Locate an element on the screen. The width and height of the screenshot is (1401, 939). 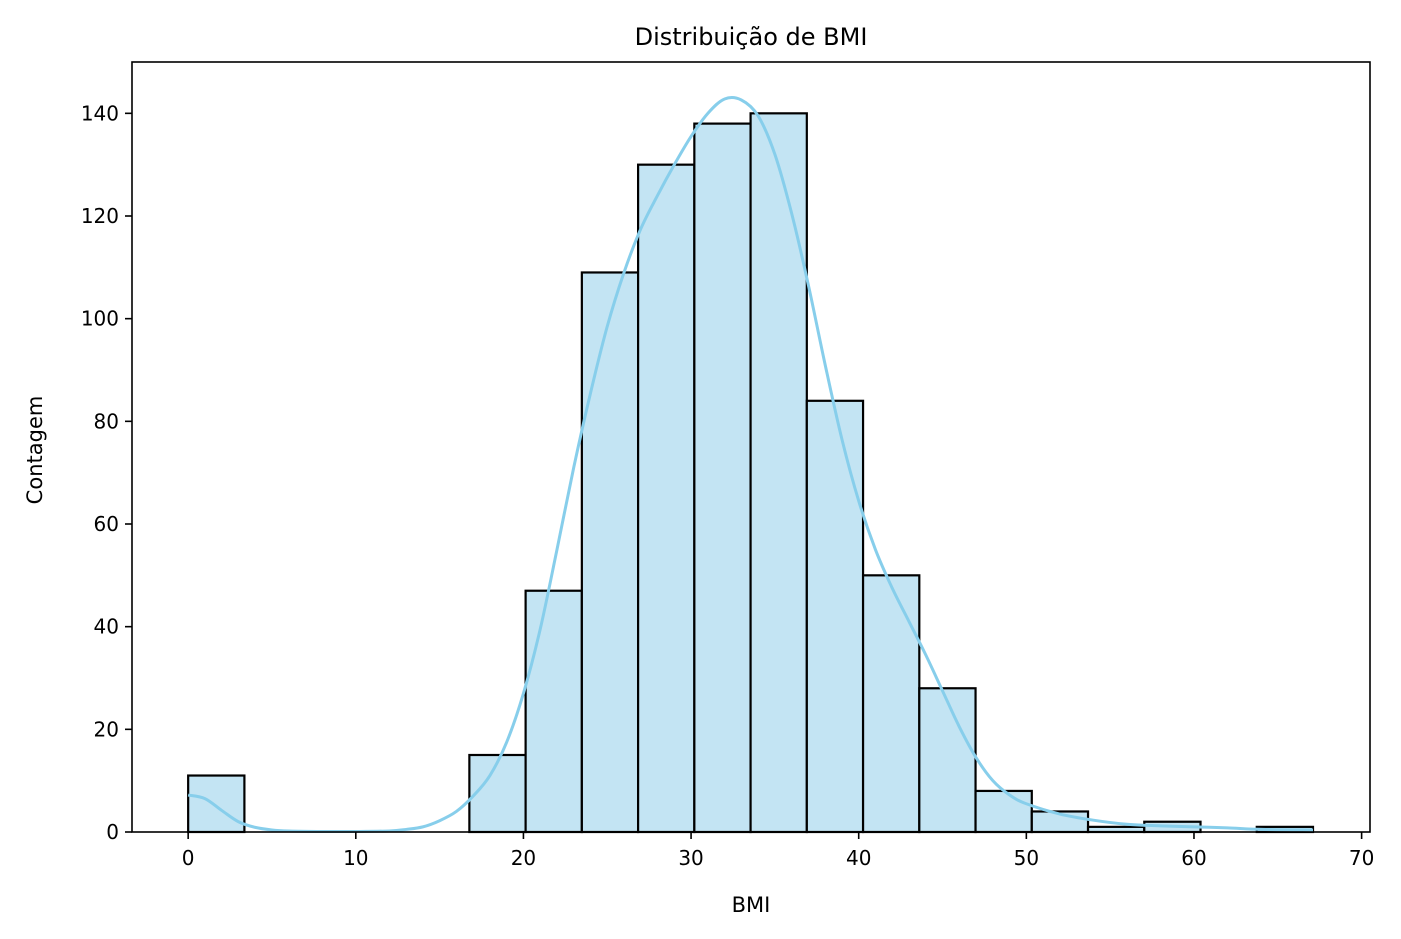
x-tick-label: 60 is located at coordinates (1193, 858).